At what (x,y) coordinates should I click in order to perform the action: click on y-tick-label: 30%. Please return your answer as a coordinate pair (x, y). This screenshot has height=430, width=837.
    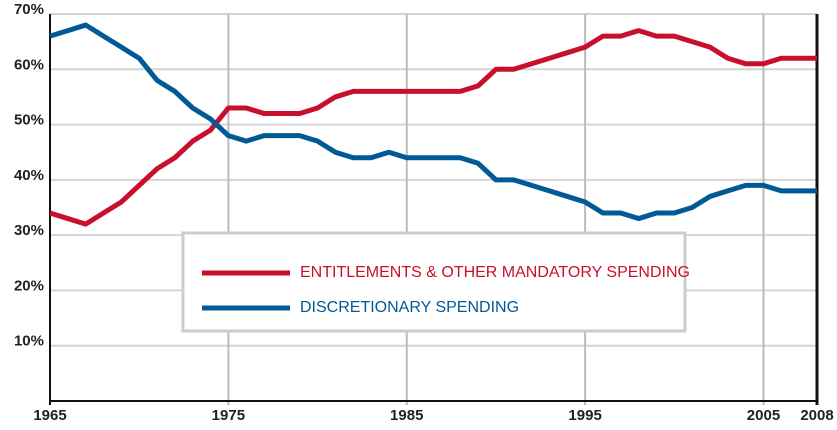
    Looking at the image, I should click on (29, 230).